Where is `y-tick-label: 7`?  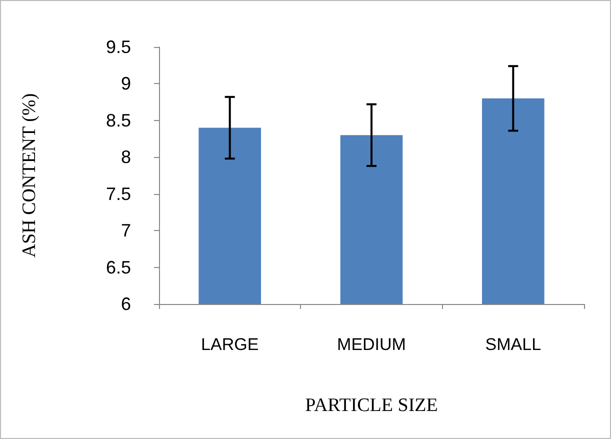
y-tick-label: 7 is located at coordinates (125, 230).